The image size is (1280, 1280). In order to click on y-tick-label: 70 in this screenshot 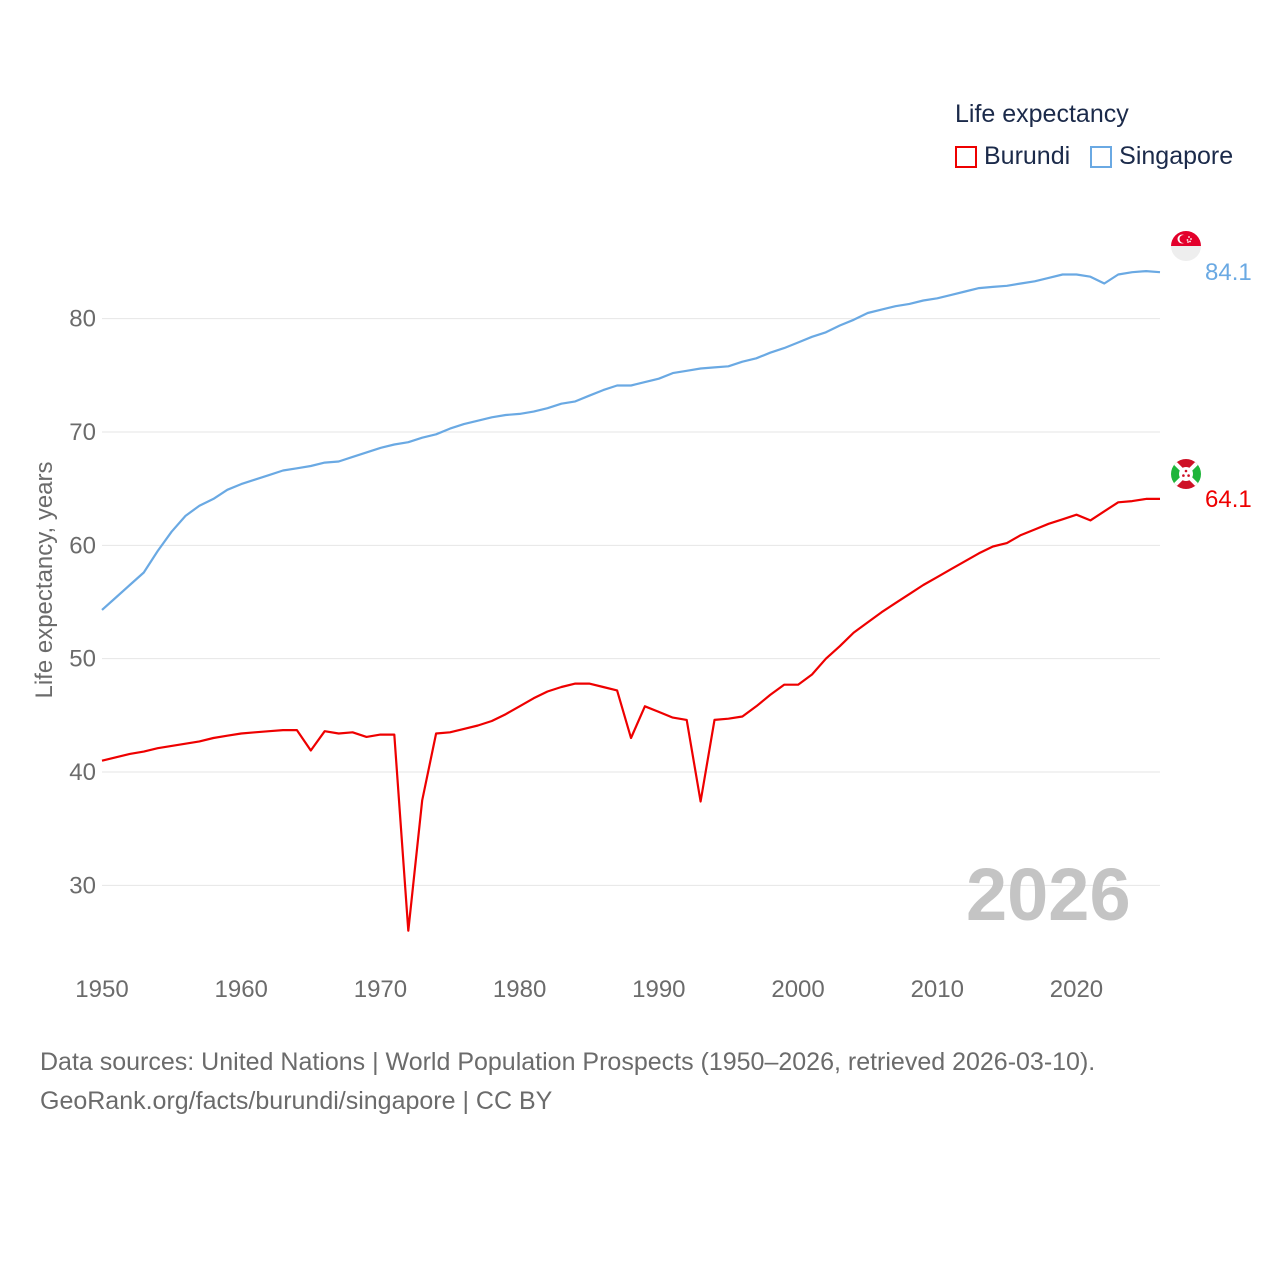, I will do `click(82, 432)`.